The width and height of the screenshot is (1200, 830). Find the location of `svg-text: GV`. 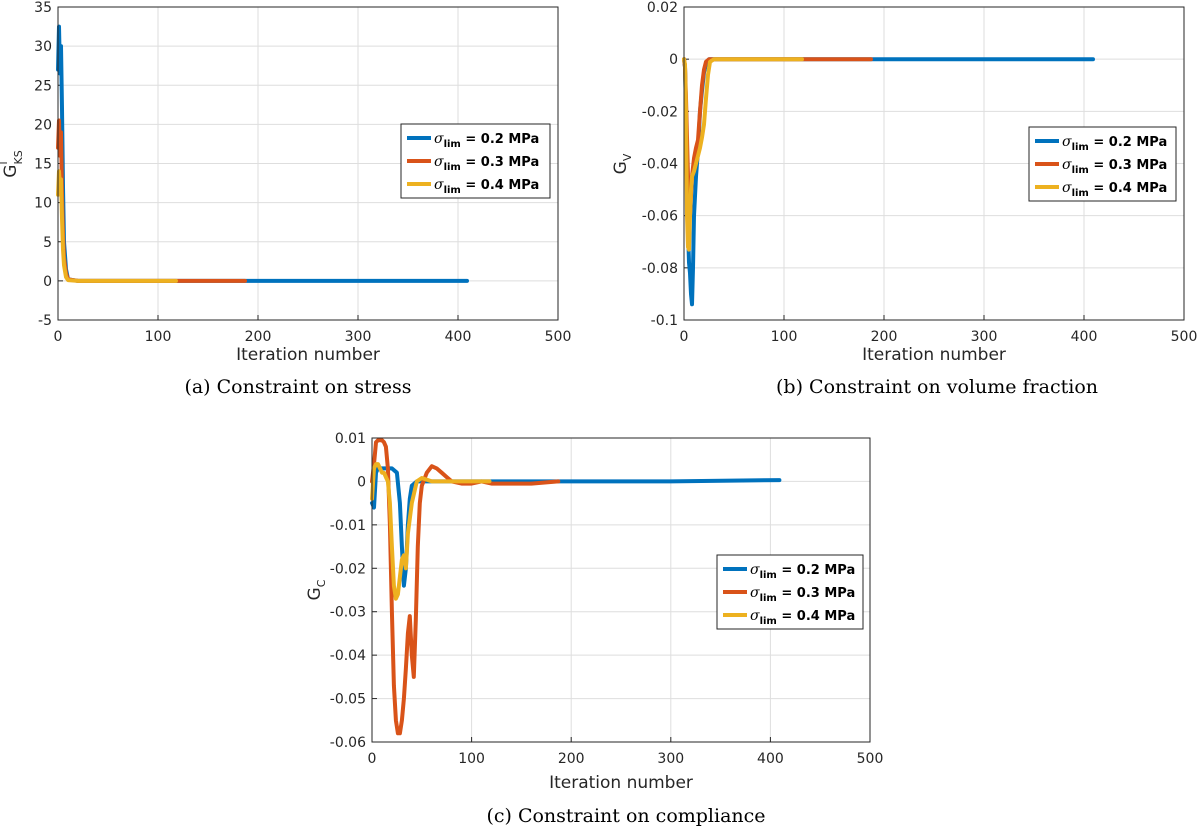

svg-text: GV is located at coordinates (622, 163).